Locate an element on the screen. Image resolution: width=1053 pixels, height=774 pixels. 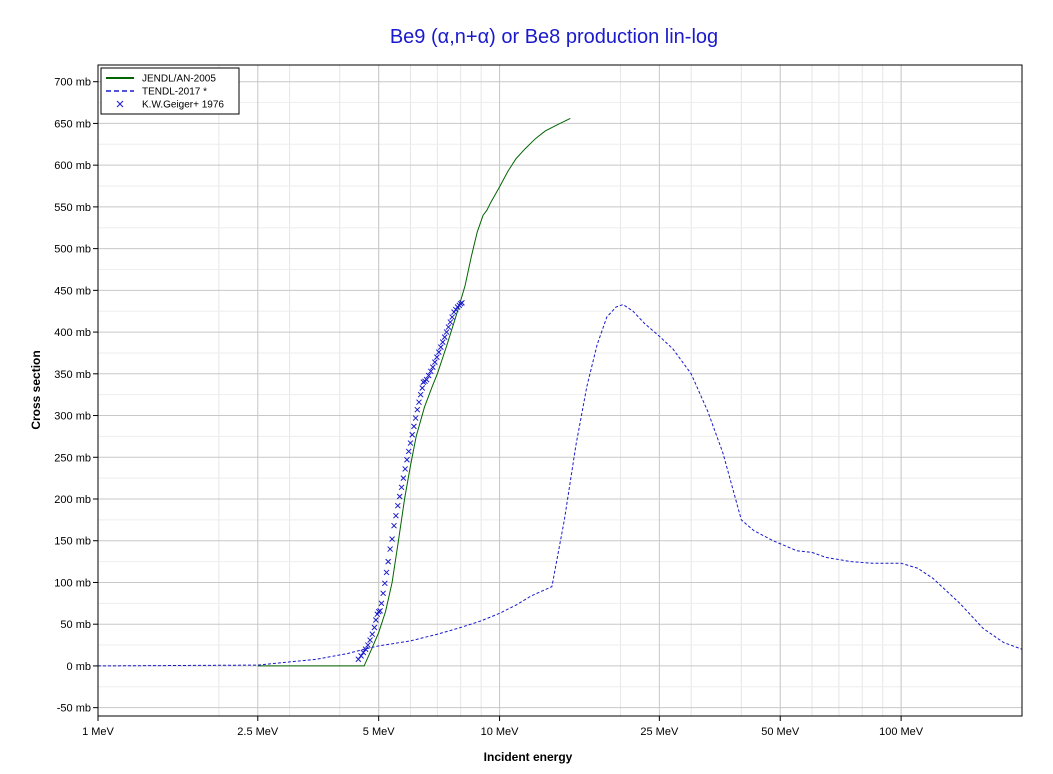
y-tick-label: 500 mb is located at coordinates (72, 250).